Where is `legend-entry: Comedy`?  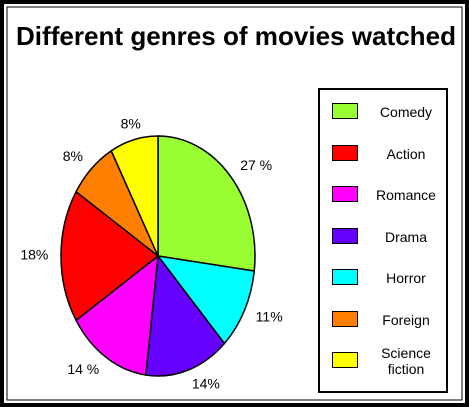
legend-entry: Comedy is located at coordinates (388, 112).